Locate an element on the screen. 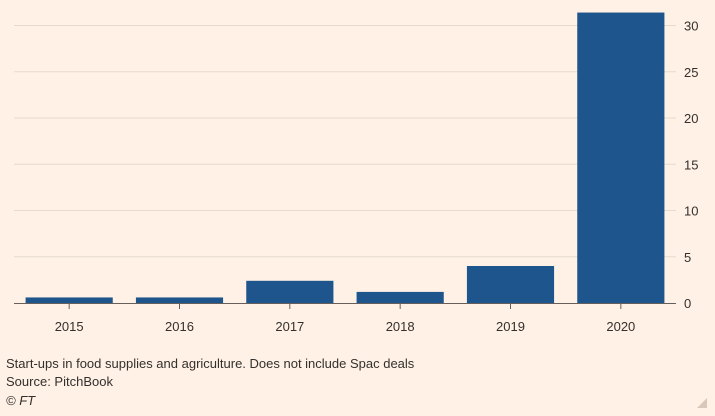 The image size is (715, 416). y-tick-label: 15 is located at coordinates (691, 164).